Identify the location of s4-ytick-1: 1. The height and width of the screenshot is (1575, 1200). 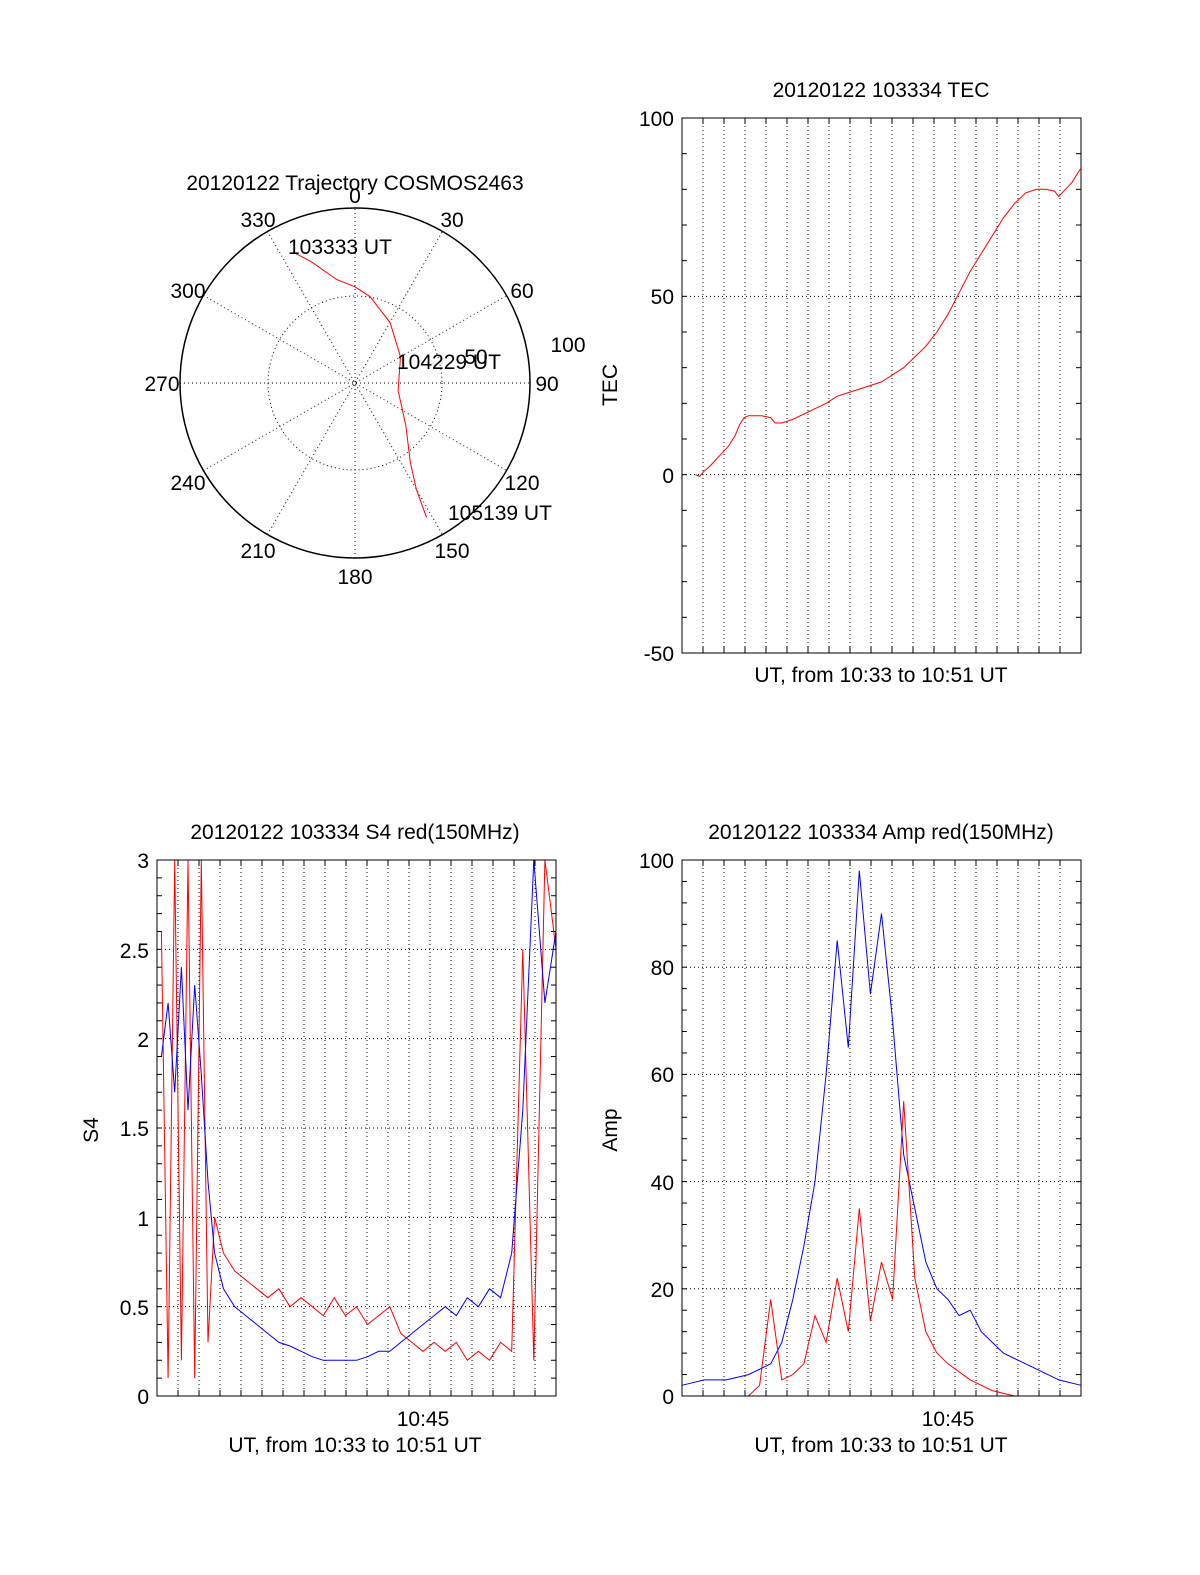
(143, 1219).